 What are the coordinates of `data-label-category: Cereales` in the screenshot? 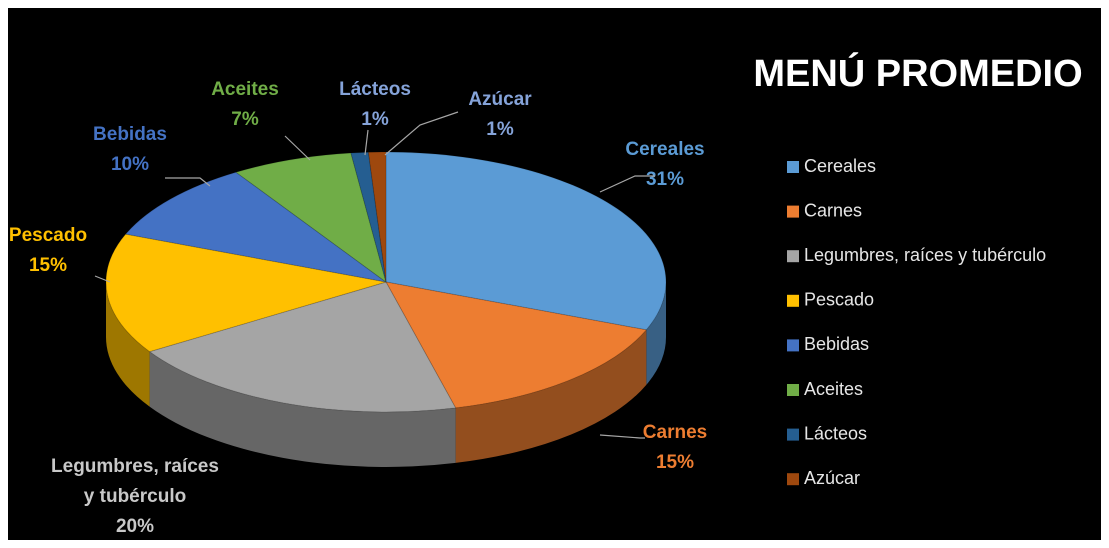 It's located at (664, 149).